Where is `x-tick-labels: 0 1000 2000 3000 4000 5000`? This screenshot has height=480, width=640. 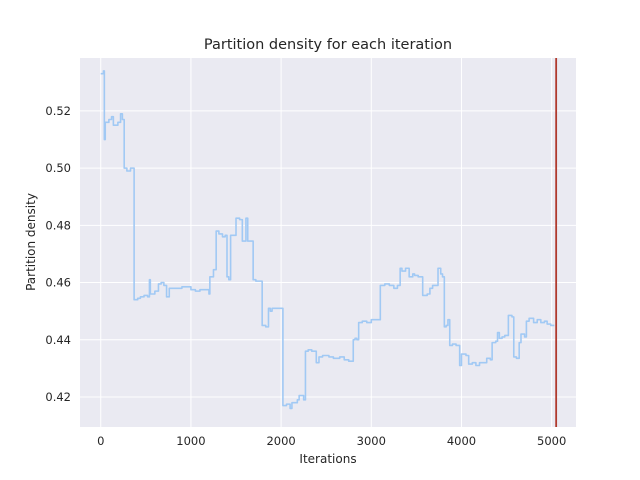 x-tick-labels: 0 1000 2000 3000 4000 5000 is located at coordinates (331, 441).